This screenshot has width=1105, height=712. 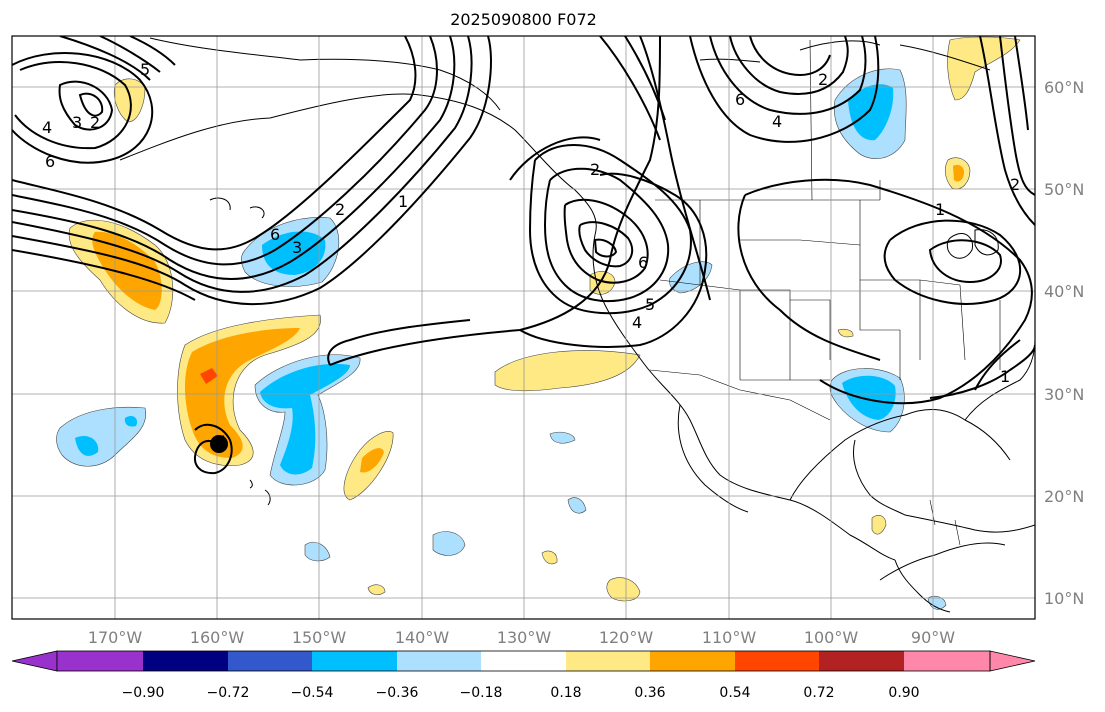 I want to click on latitude-labels: 60°N 50°N 40°N 30°N 20°N 10°N, so click(x=1064, y=343).